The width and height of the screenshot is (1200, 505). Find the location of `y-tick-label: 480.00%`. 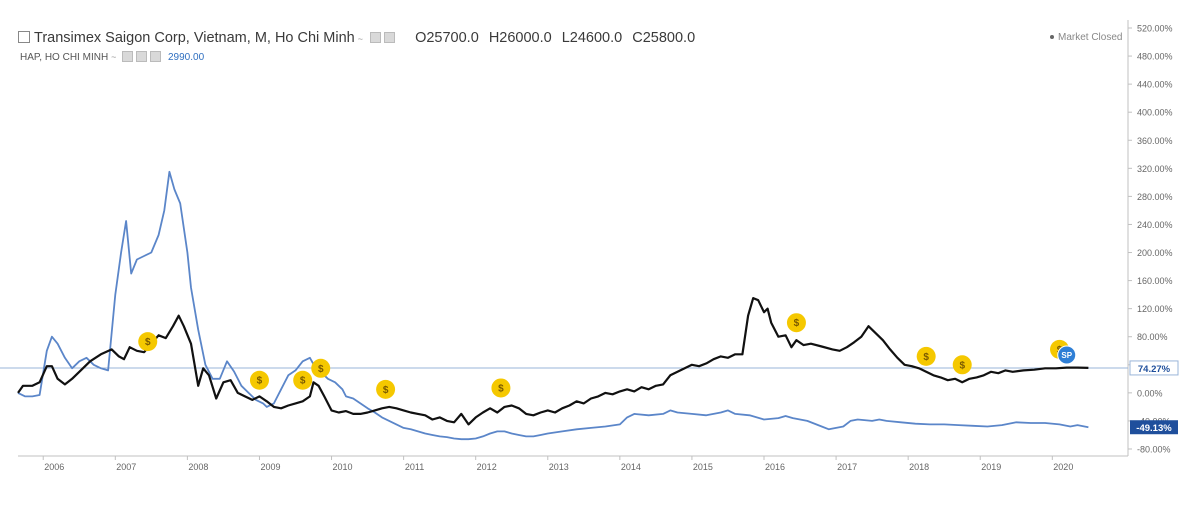

y-tick-label: 480.00% is located at coordinates (1155, 57).